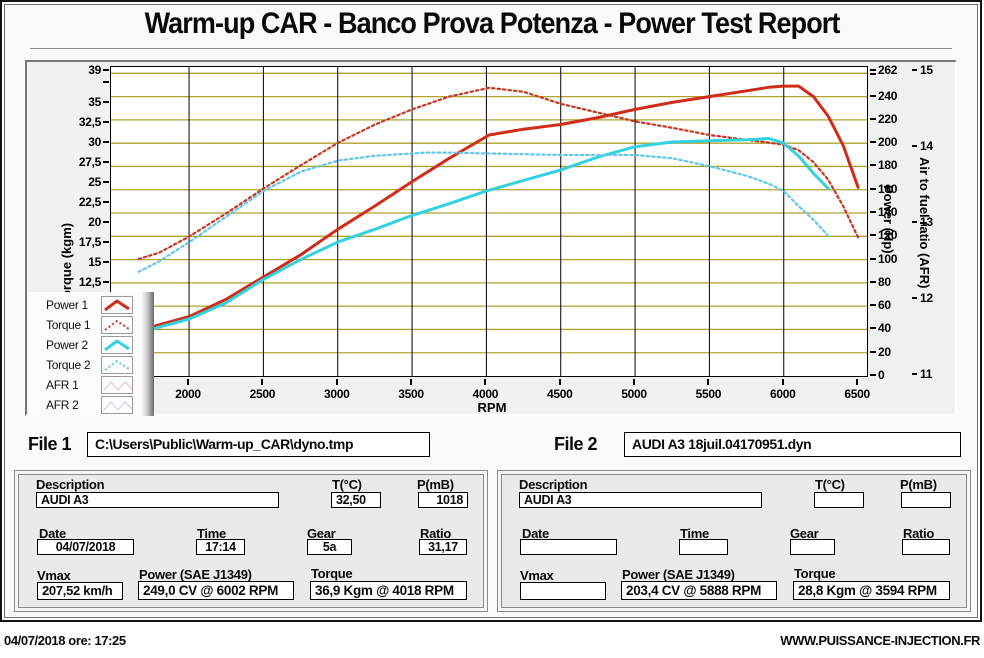 This screenshot has width=984, height=658. Describe the element at coordinates (568, 547) in the screenshot. I see `date-field` at that location.